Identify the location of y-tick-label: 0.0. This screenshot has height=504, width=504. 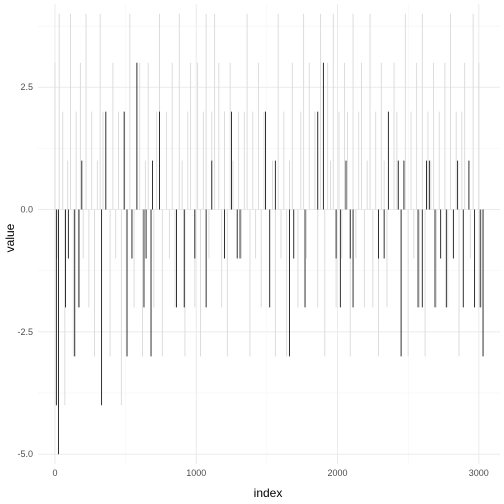
(26, 210).